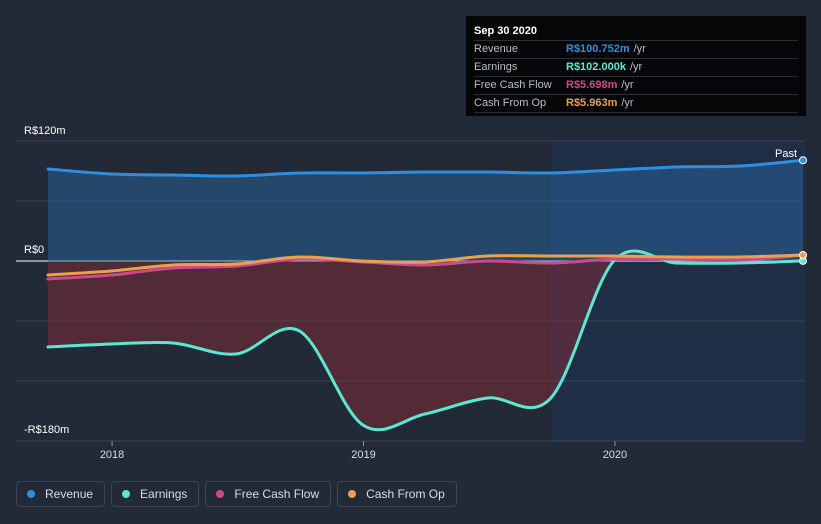  Describe the element at coordinates (405, 494) in the screenshot. I see `legend-label: Cash From Op` at that location.